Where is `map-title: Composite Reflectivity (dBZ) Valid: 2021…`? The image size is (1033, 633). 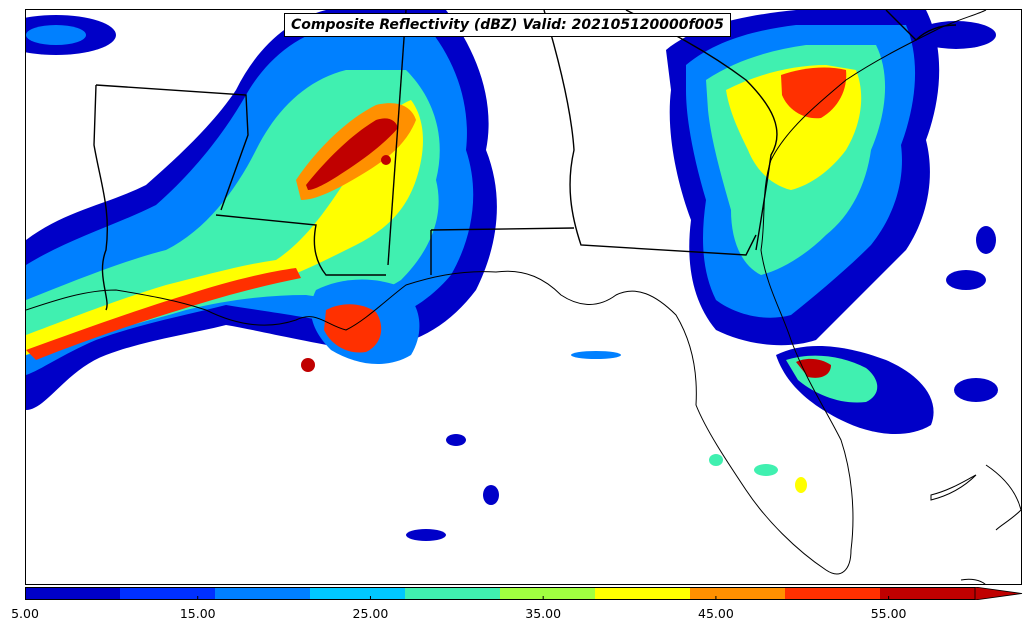
map-title: Composite Reflectivity (dBZ) Valid: 2021… is located at coordinates (507, 25).